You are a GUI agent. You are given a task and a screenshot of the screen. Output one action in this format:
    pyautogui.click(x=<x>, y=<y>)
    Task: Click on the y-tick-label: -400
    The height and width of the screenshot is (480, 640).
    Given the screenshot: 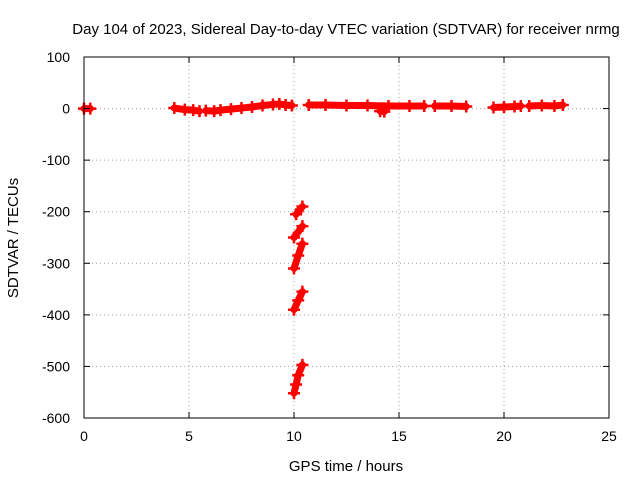 What is the action you would take?
    pyautogui.click(x=56, y=315)
    